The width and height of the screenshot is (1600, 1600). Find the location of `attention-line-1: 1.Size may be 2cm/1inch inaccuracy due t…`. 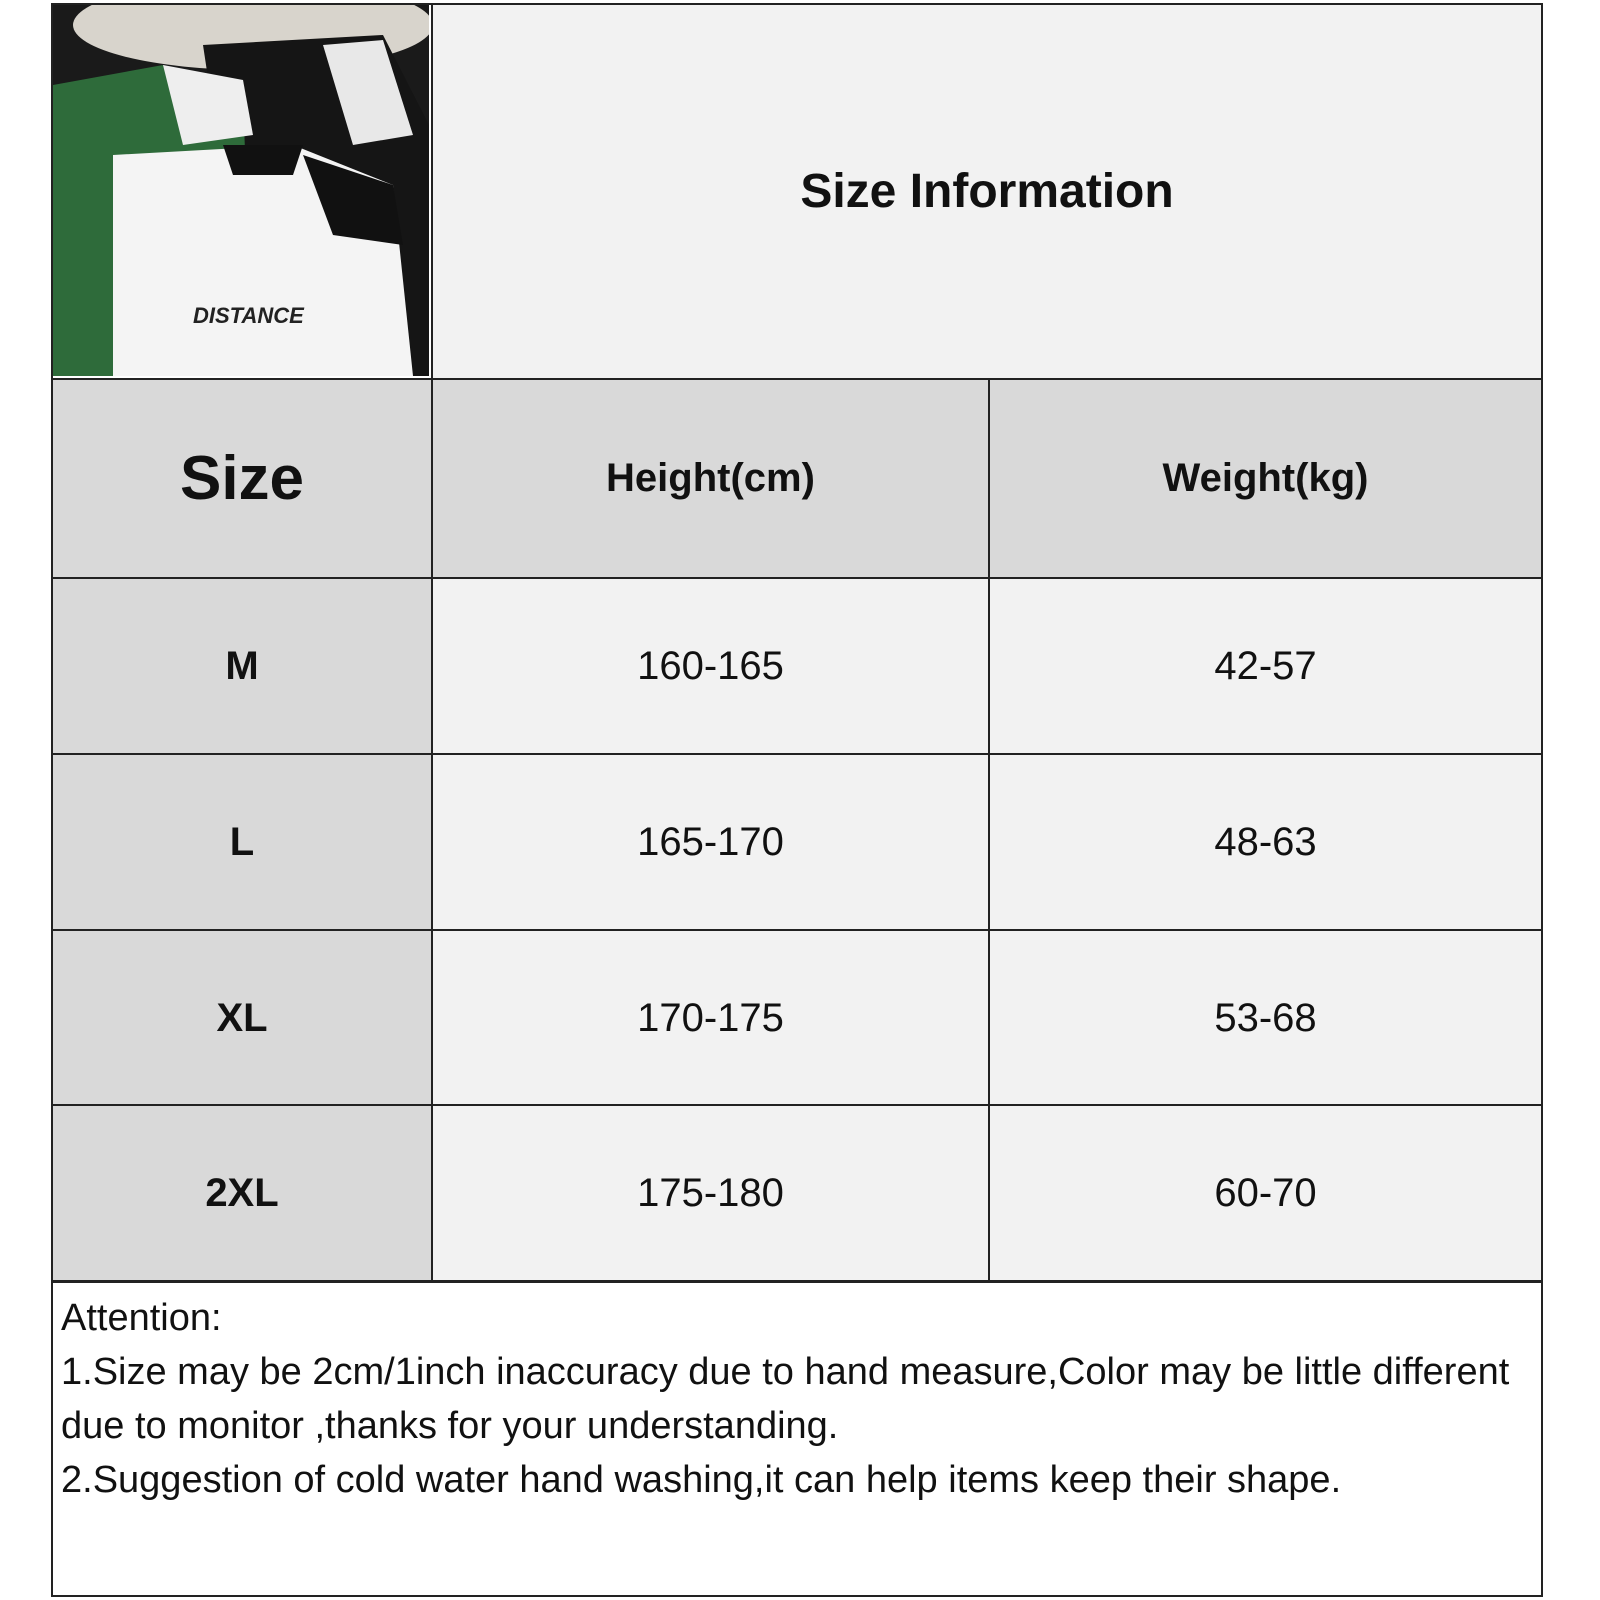

attention-line-1: 1.Size may be 2cm/1inch inaccuracy due t… is located at coordinates (785, 1399).